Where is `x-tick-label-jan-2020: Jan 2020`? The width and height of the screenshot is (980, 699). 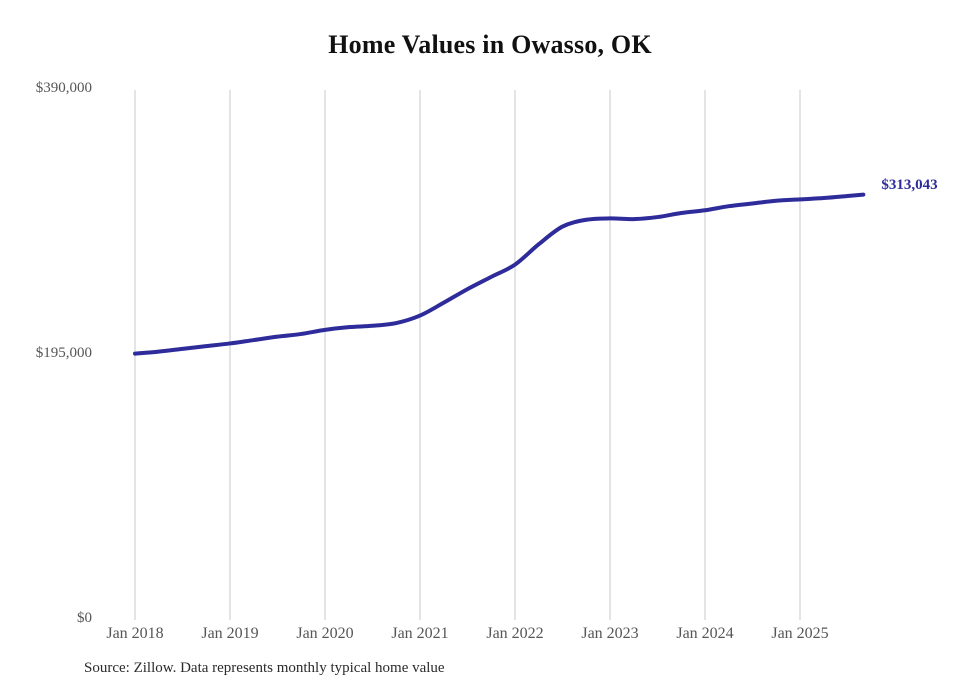
x-tick-label-jan-2020: Jan 2020 is located at coordinates (325, 633).